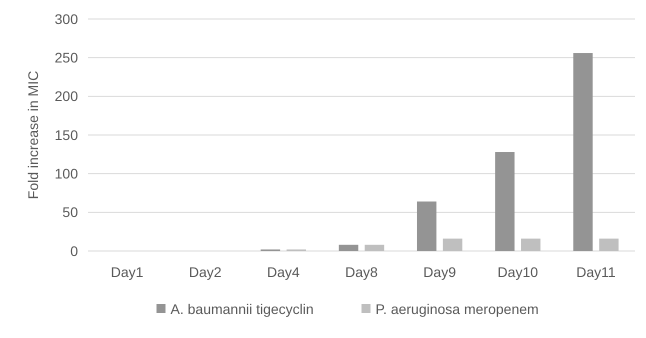  What do you see at coordinates (33, 135) in the screenshot?
I see `y-axis-title: Fold increase in MIC` at bounding box center [33, 135].